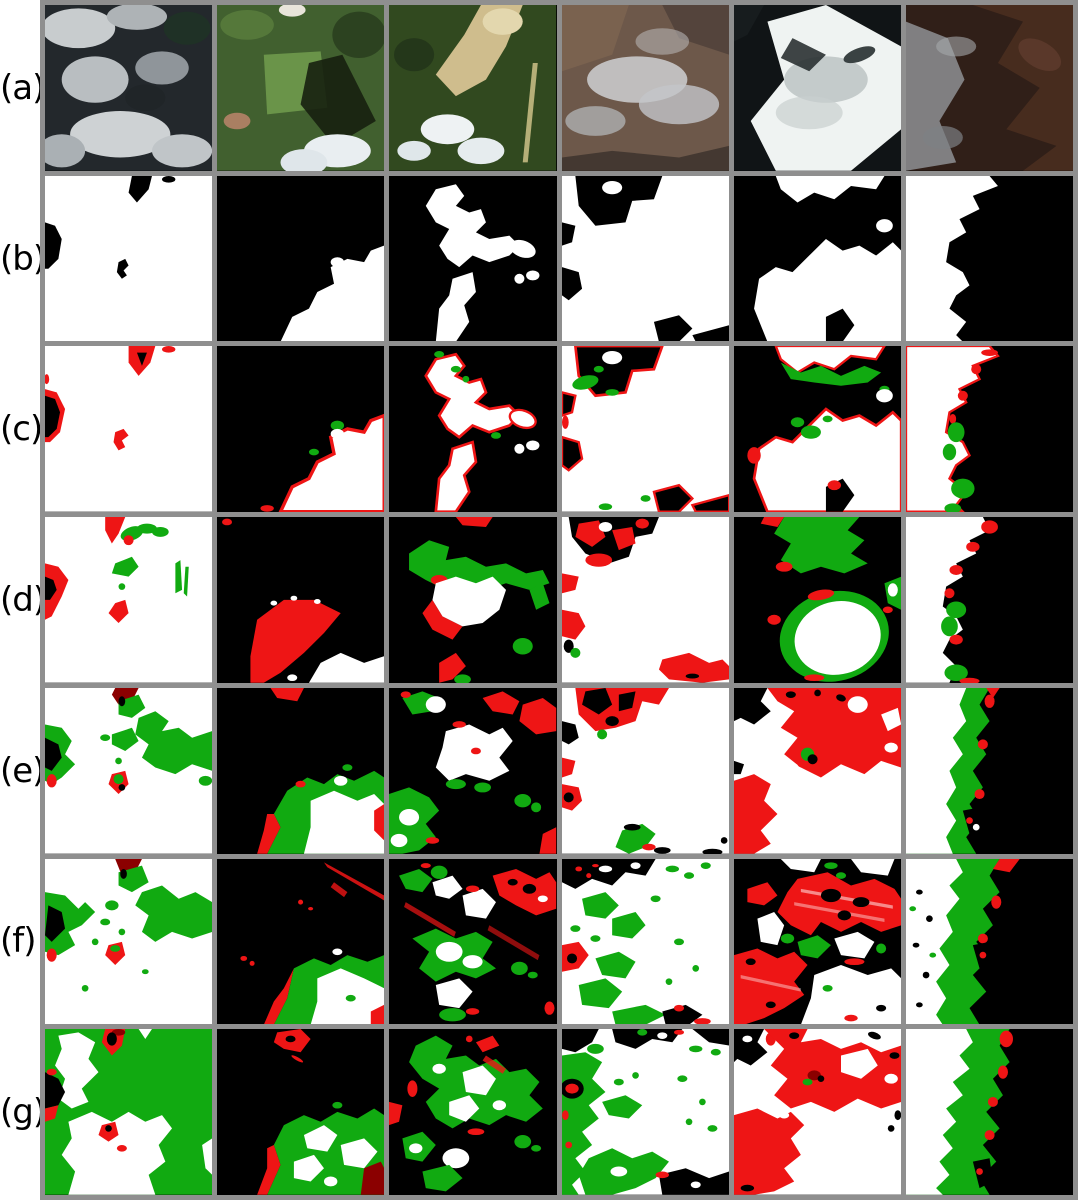  Describe the element at coordinates (817, 88) in the screenshot. I see `satellite-image-a5` at that location.